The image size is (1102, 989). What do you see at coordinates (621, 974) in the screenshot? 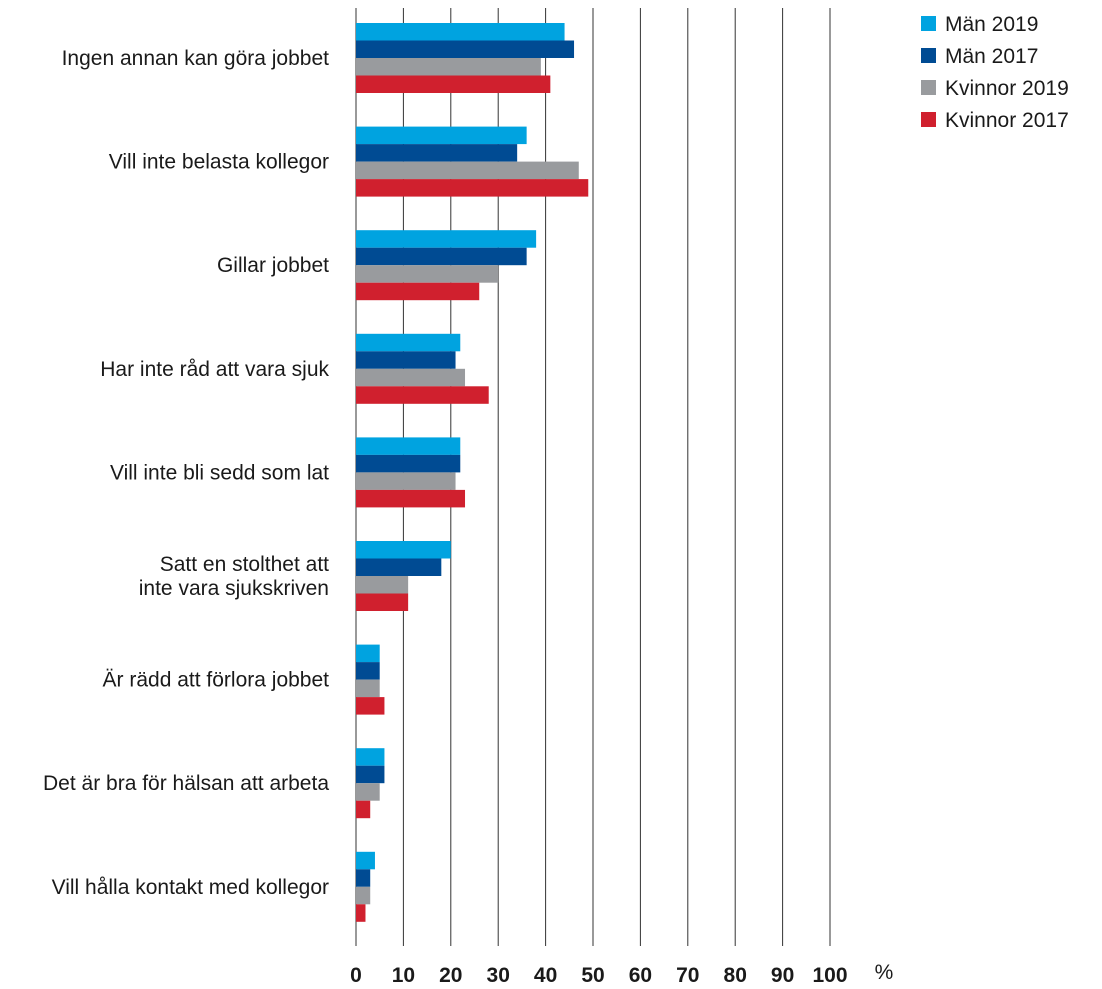
I see `x-axis-tick-labels: 0 10 20 30 40 50 60 70 80 90 100%` at bounding box center [621, 974].